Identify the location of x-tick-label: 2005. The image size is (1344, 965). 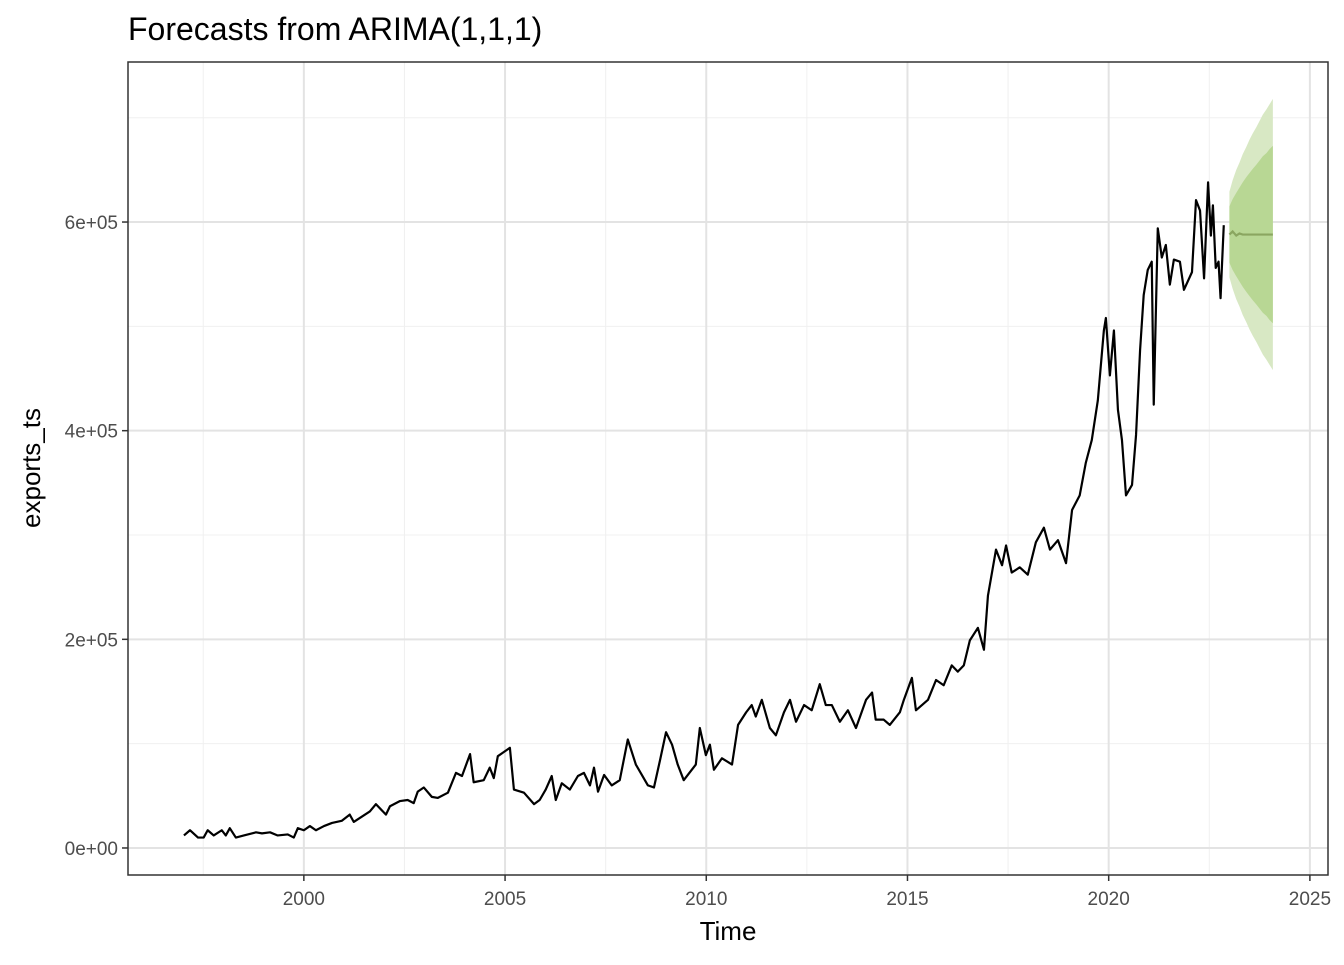
(505, 899).